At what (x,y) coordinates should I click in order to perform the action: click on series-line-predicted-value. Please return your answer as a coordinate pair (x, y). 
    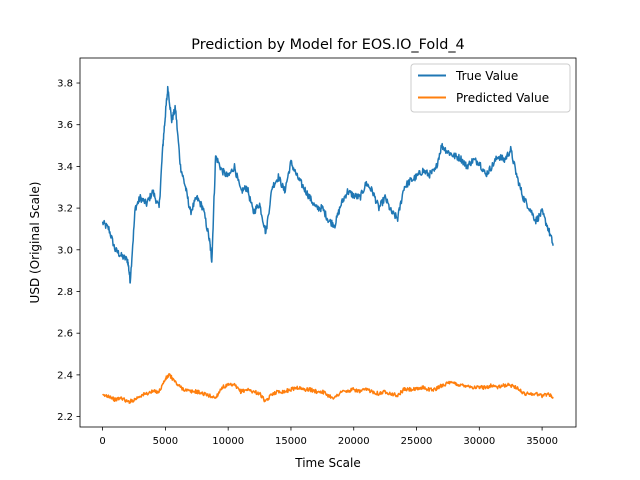
    Looking at the image, I should click on (328, 388).